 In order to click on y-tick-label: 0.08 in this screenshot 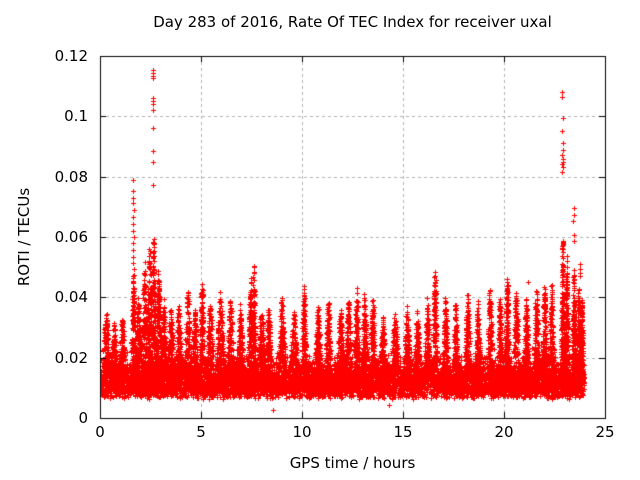, I will do `click(71, 176)`.